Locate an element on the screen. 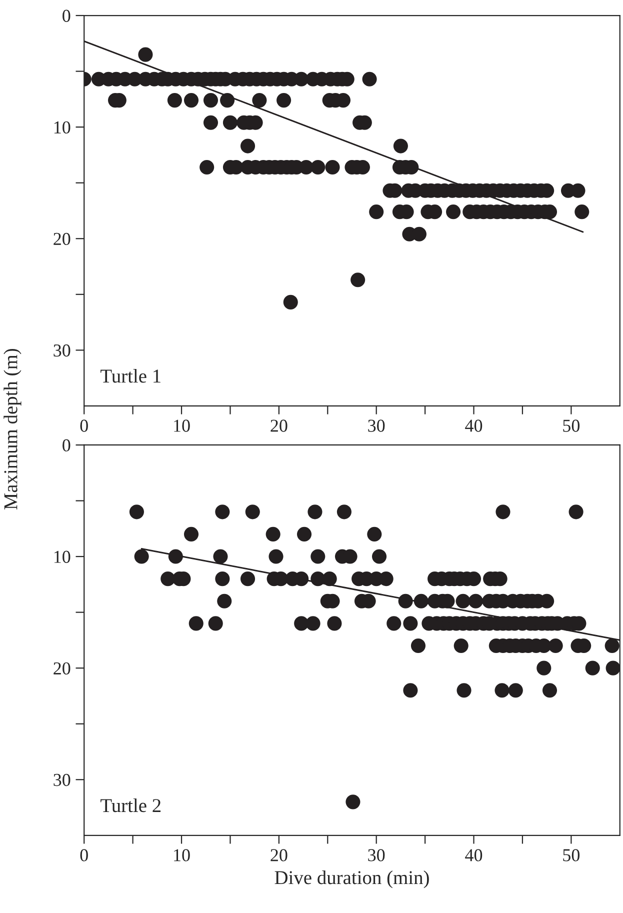  annotation: Turtle 1 is located at coordinates (130, 376).